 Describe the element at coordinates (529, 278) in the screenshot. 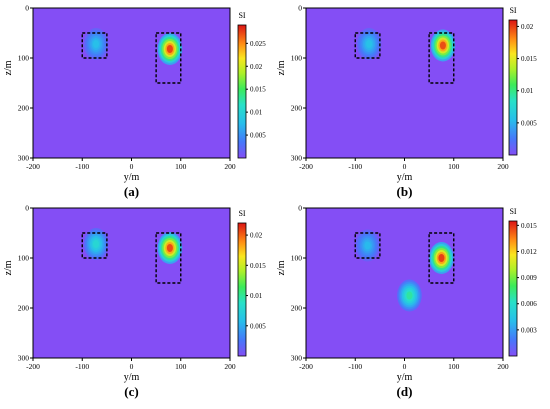

I see `colorbar-tick-label: 0.009` at that location.